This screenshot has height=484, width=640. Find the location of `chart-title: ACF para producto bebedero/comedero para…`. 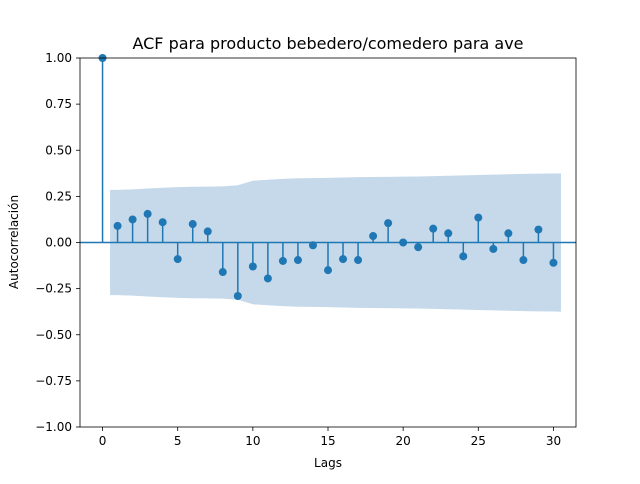

chart-title: ACF para producto bebedero/comedero para… is located at coordinates (327, 43).